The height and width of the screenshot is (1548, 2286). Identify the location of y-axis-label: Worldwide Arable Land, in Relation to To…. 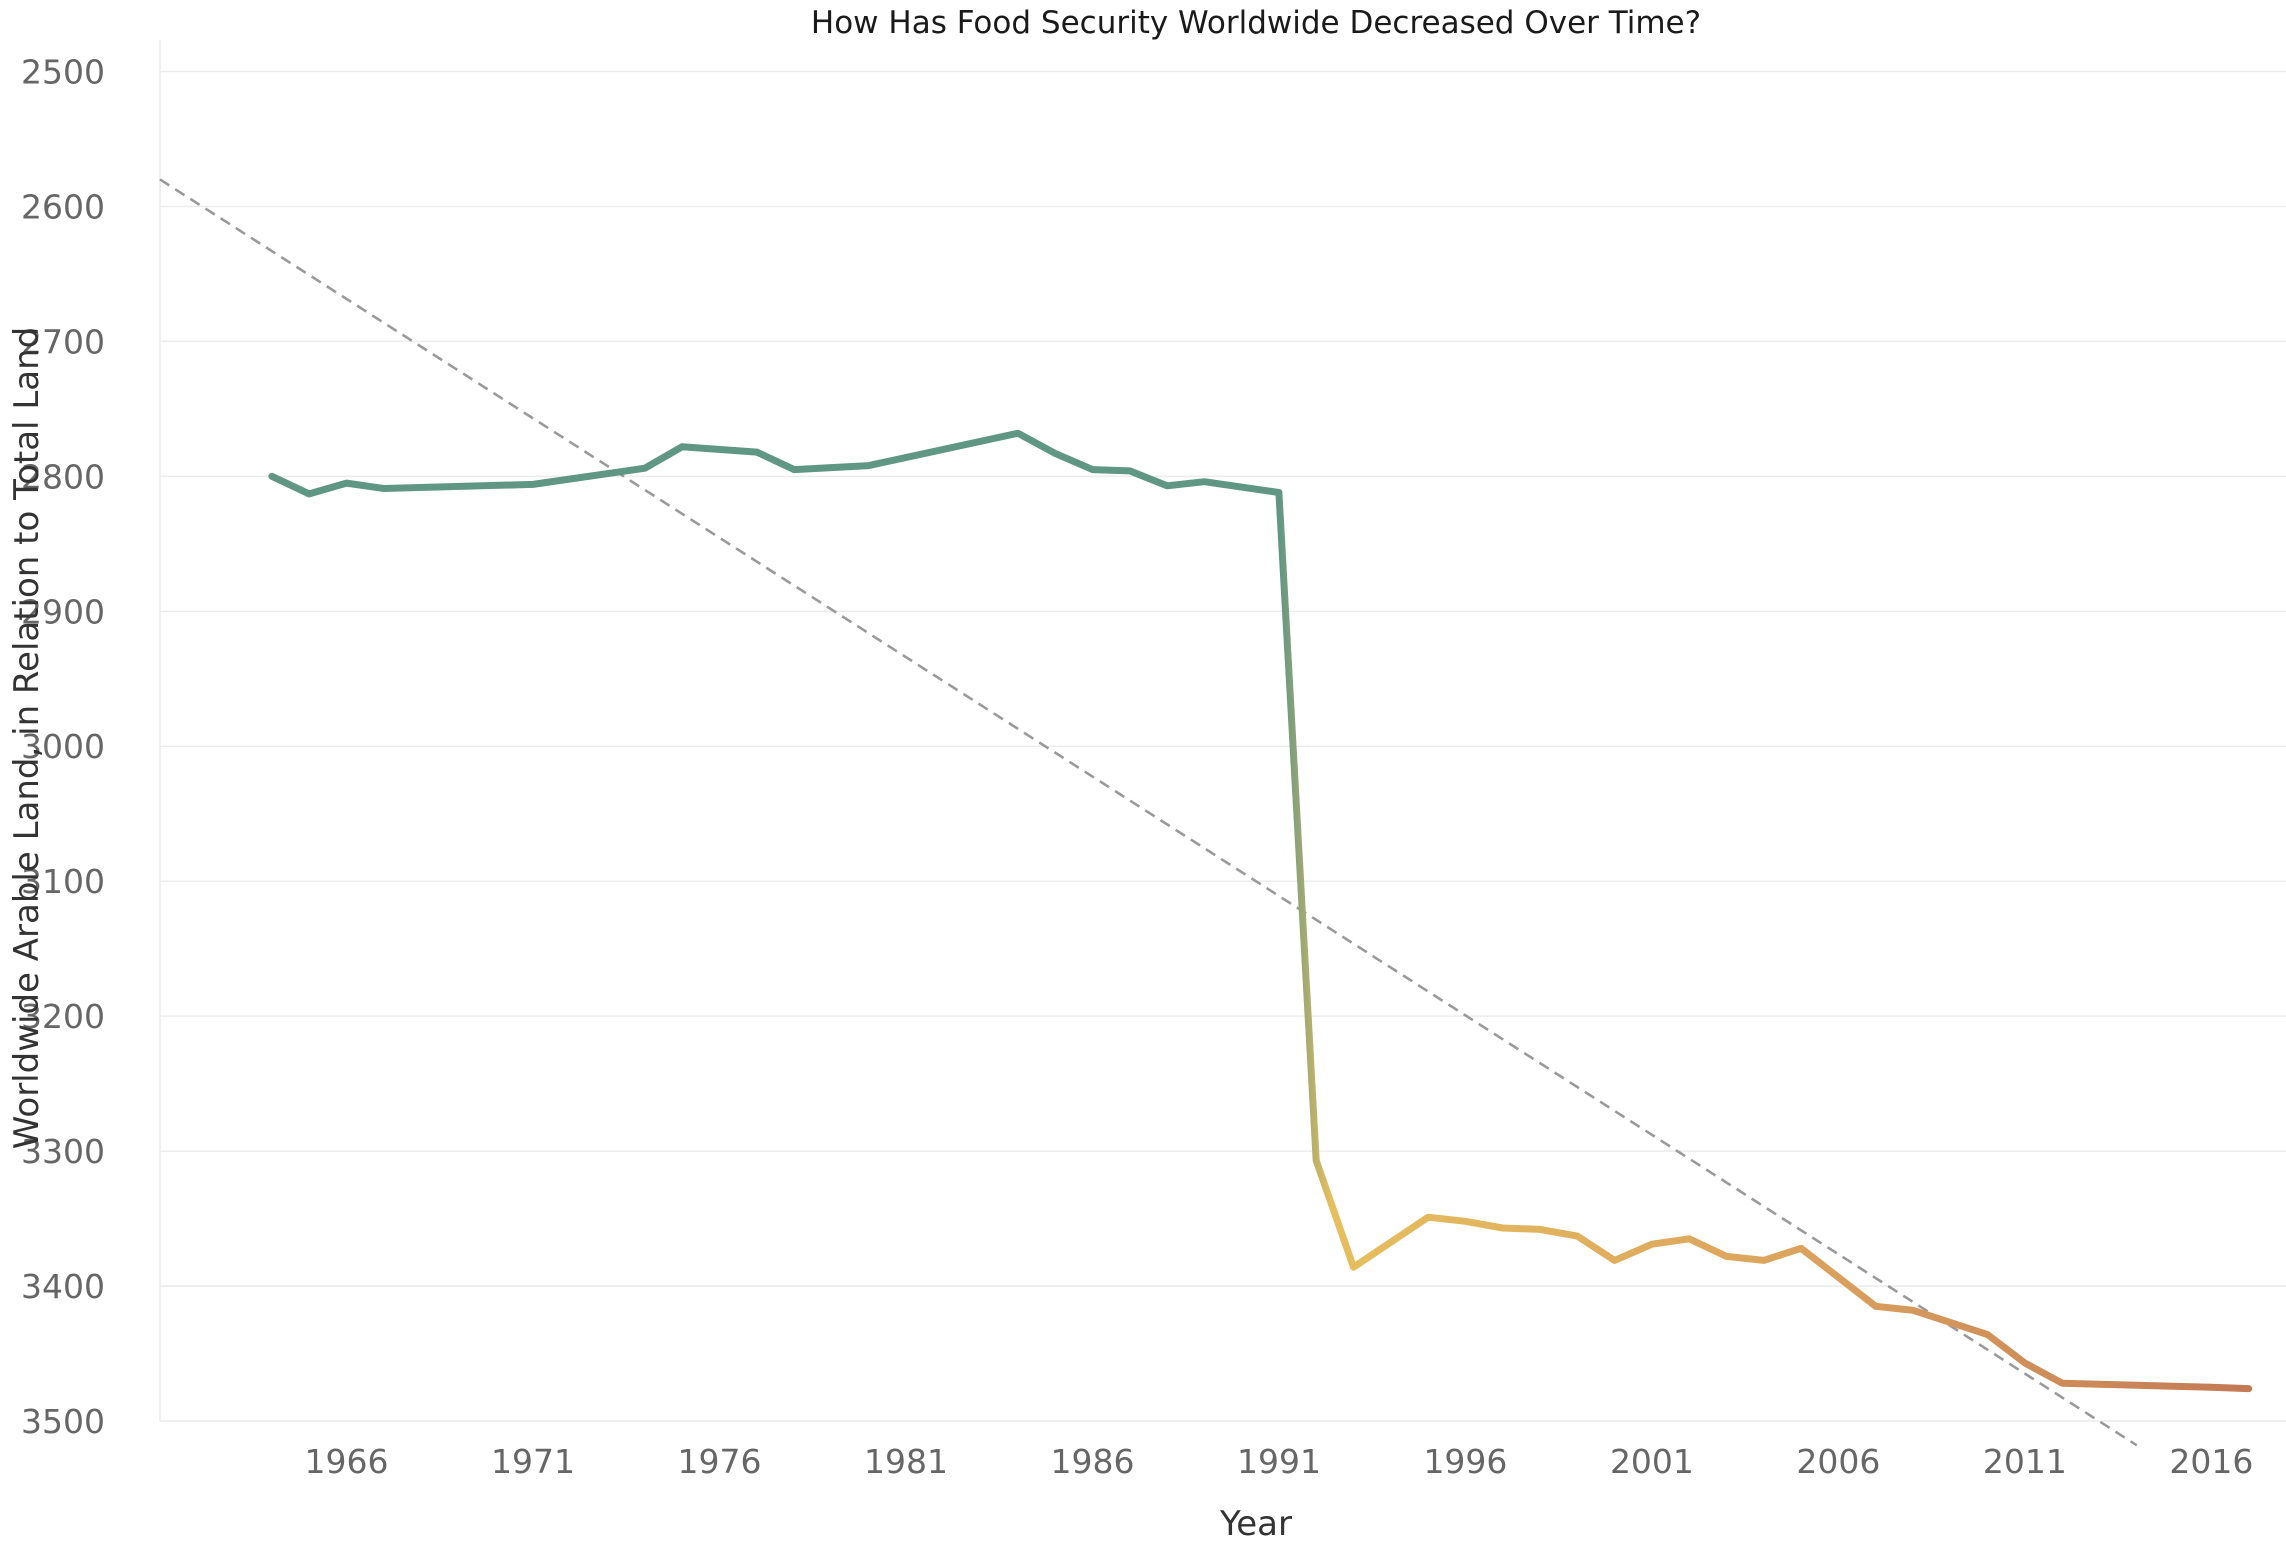
(27, 738).